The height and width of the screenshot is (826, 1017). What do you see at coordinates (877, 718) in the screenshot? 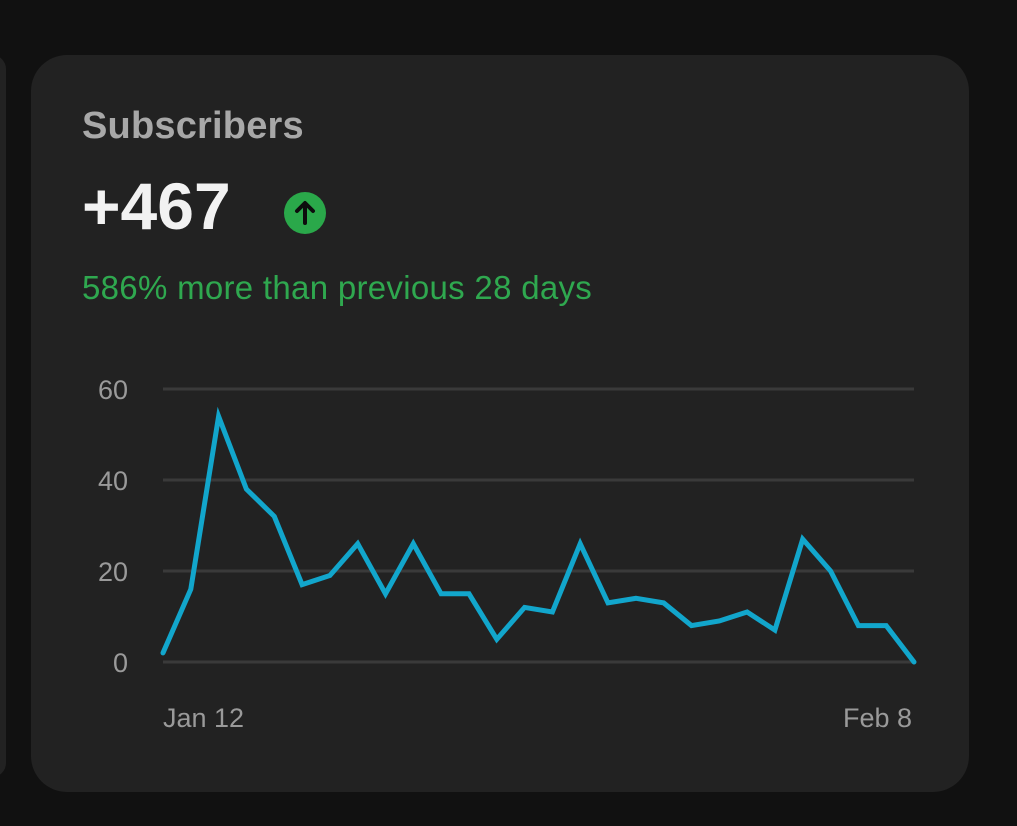
I see `x-tick-label: Feb 8` at bounding box center [877, 718].